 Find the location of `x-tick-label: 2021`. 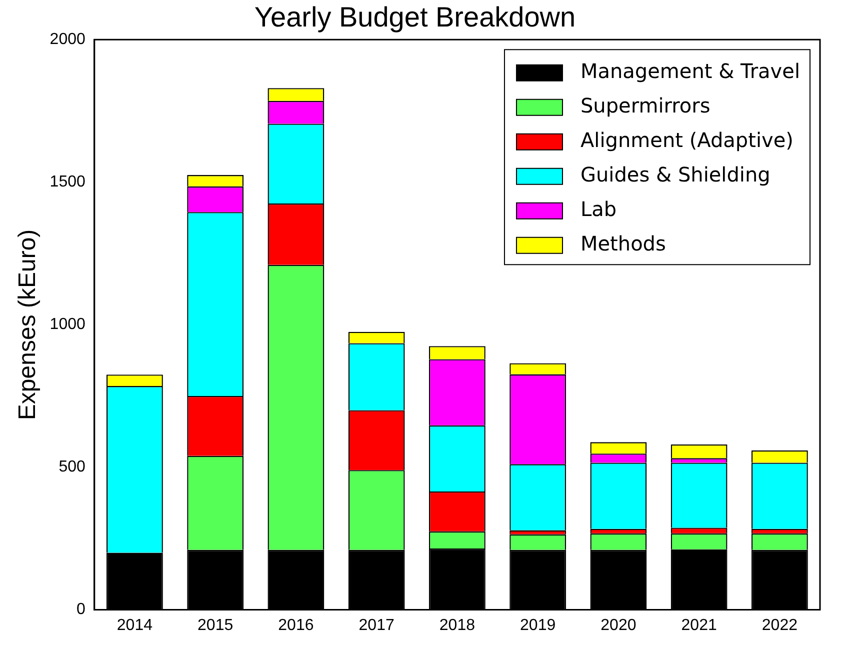

x-tick-label: 2021 is located at coordinates (699, 625).